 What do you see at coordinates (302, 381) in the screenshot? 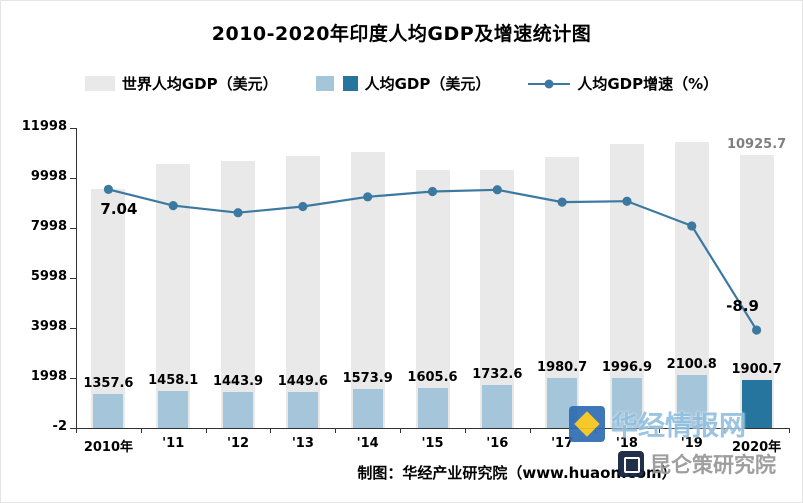
I see `india-value-label: 1449.6` at bounding box center [302, 381].